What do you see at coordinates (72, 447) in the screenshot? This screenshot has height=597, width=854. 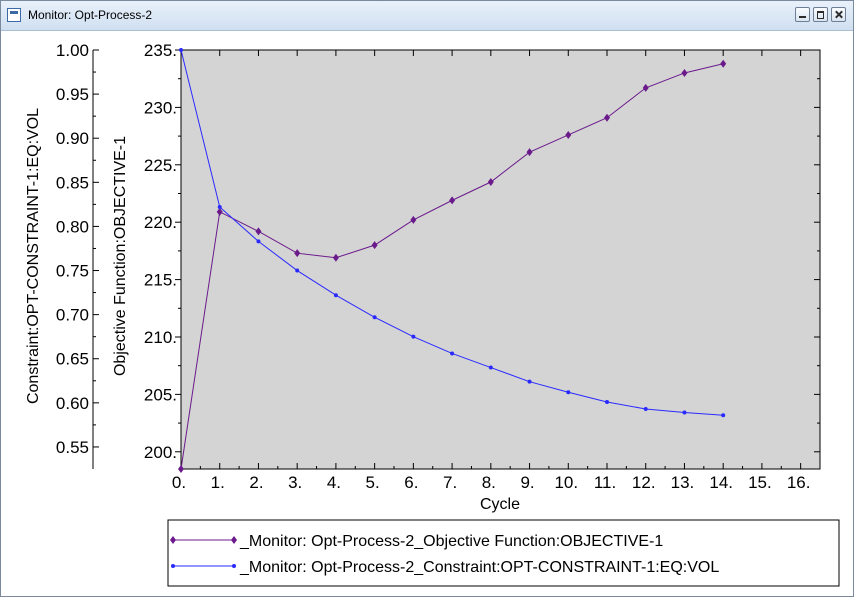 I see `left-axis-tick-label: 0.55` at bounding box center [72, 447].